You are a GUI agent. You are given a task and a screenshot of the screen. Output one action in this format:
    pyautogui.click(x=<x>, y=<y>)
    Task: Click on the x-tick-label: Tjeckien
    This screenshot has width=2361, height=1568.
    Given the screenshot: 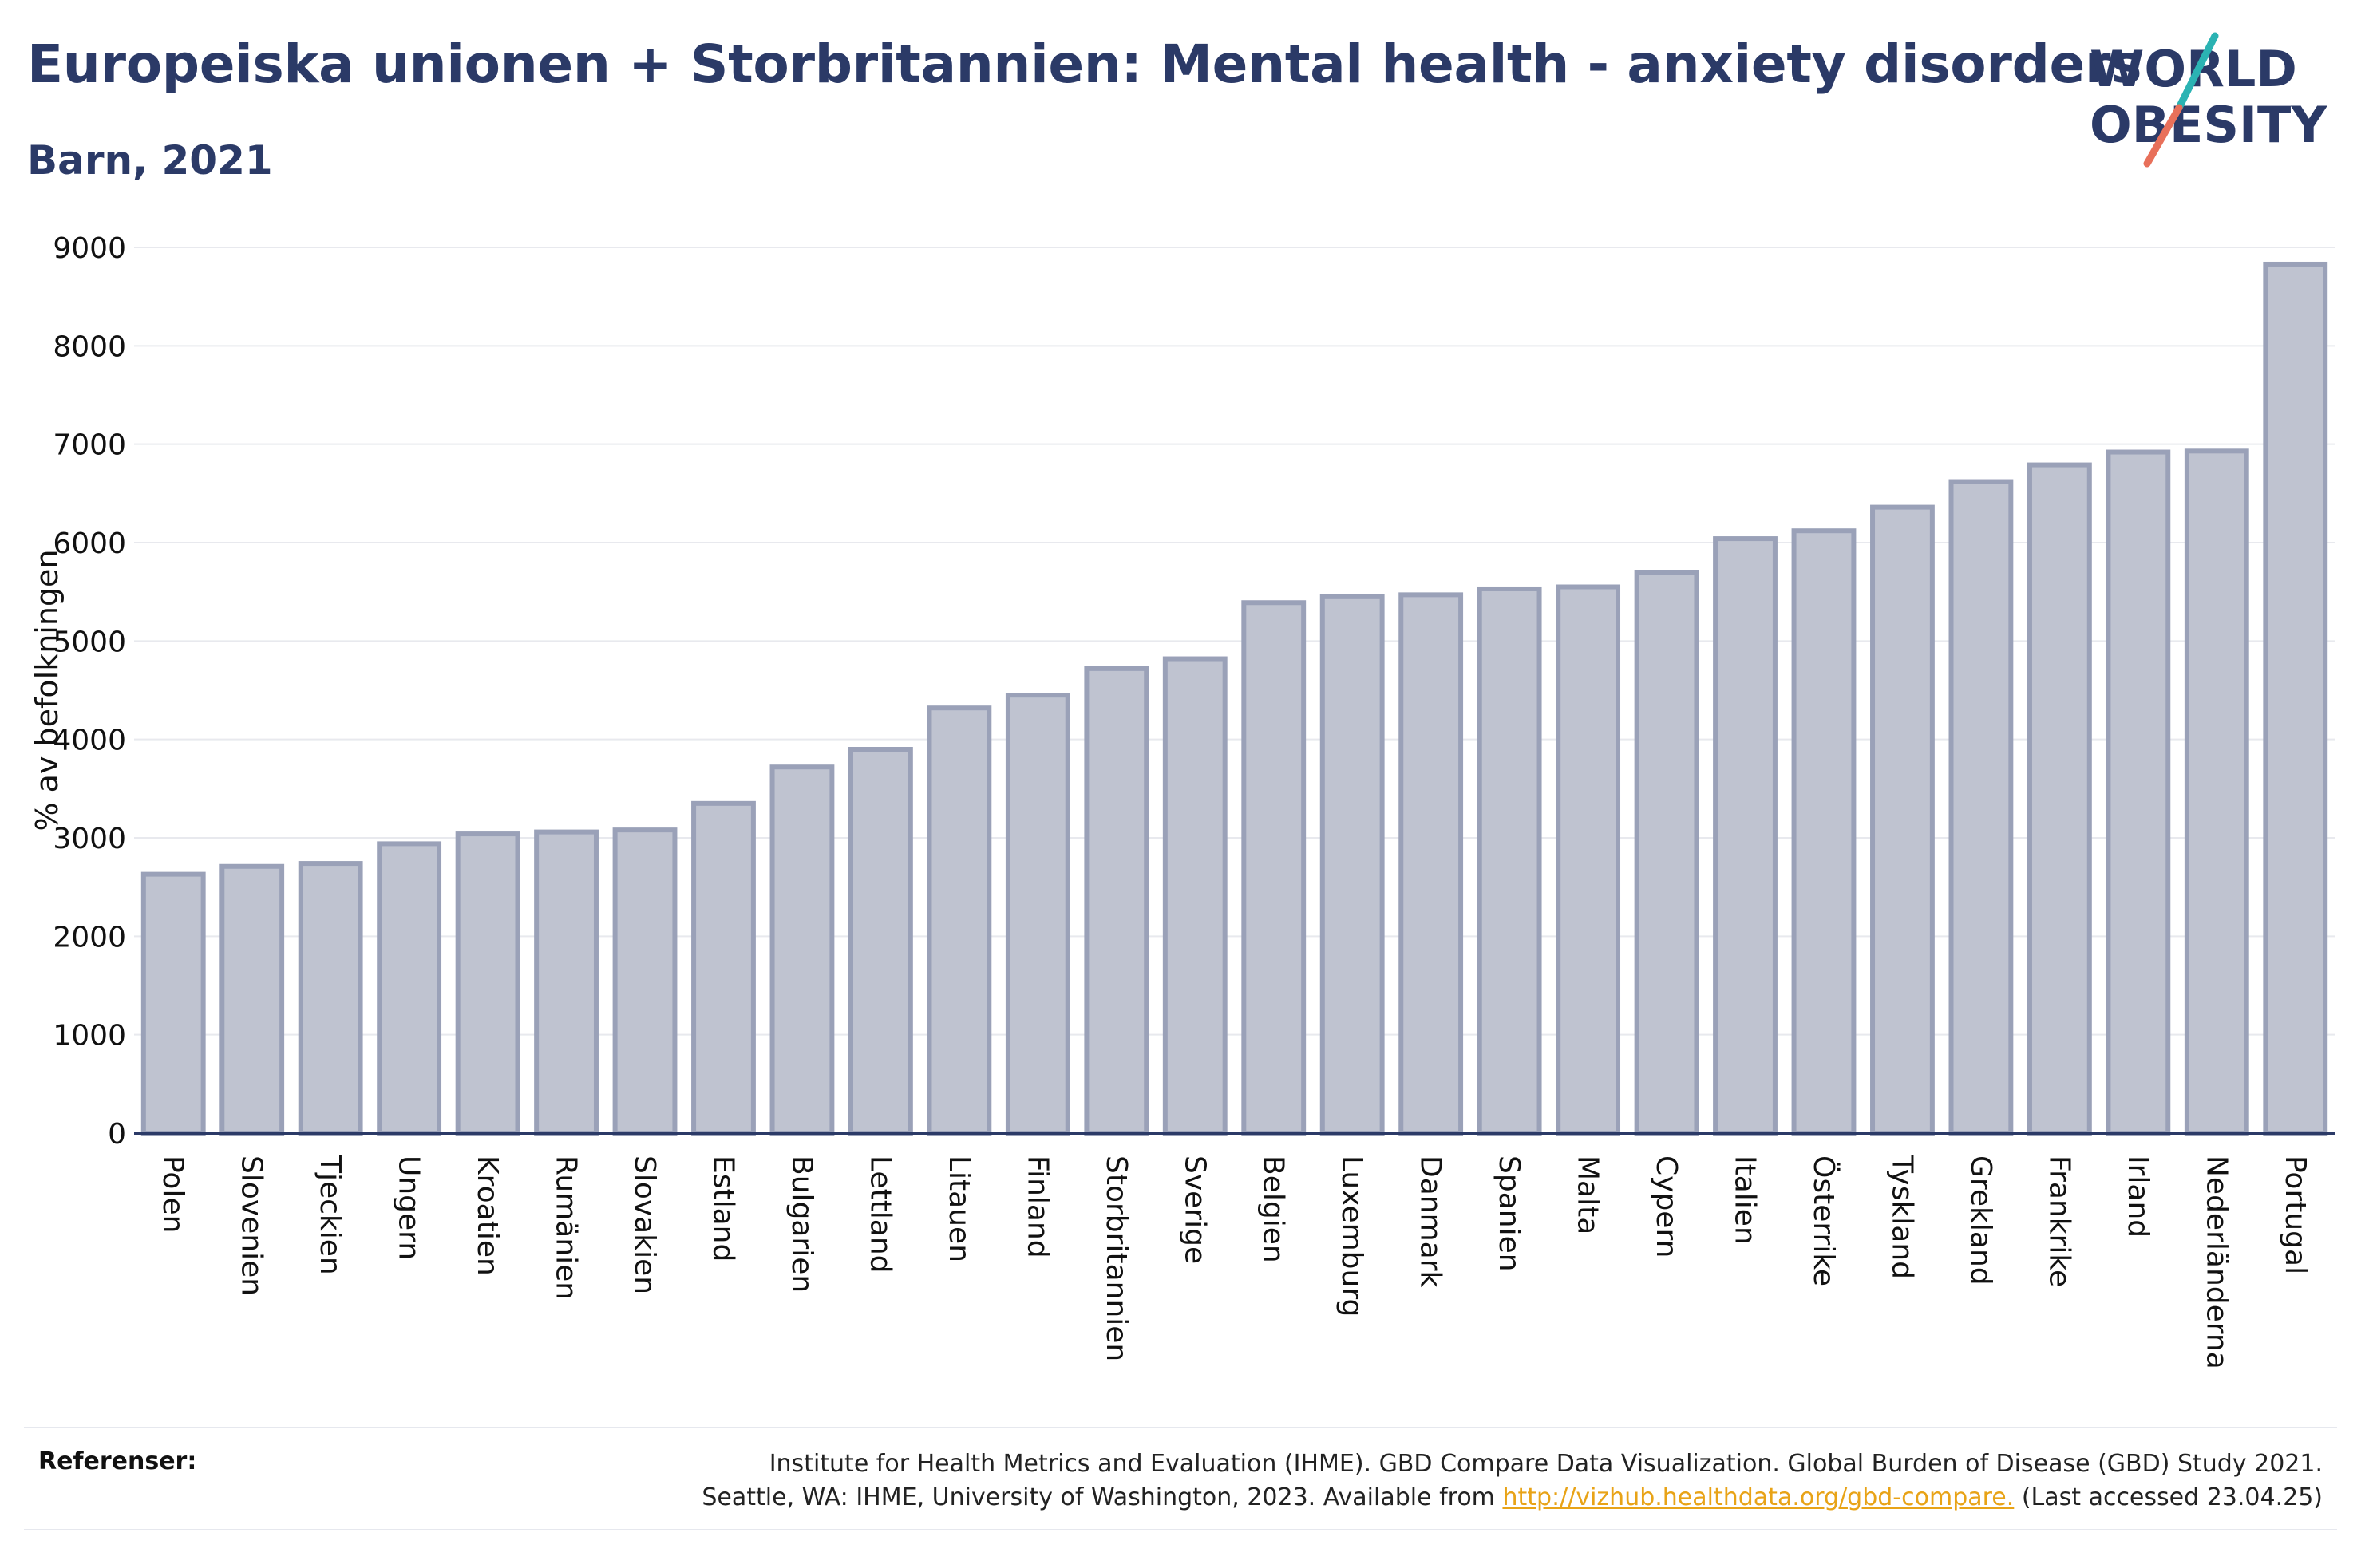 What is the action you would take?
    pyautogui.click(x=330, y=1215)
    